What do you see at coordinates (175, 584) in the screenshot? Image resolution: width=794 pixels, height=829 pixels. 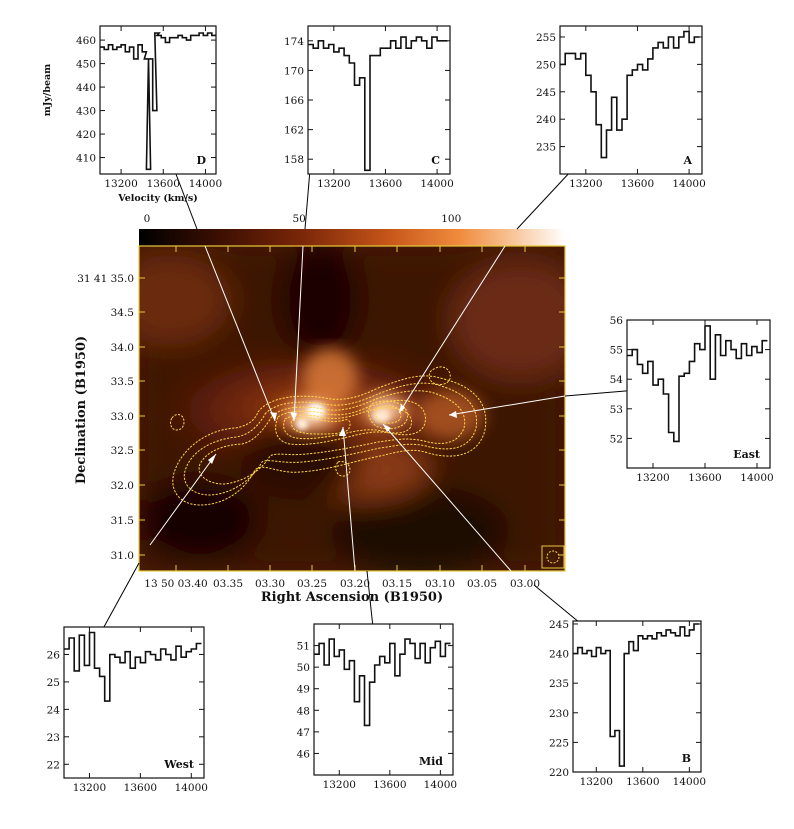 I see `ra-tick-label: 13 50 03.40` at bounding box center [175, 584].